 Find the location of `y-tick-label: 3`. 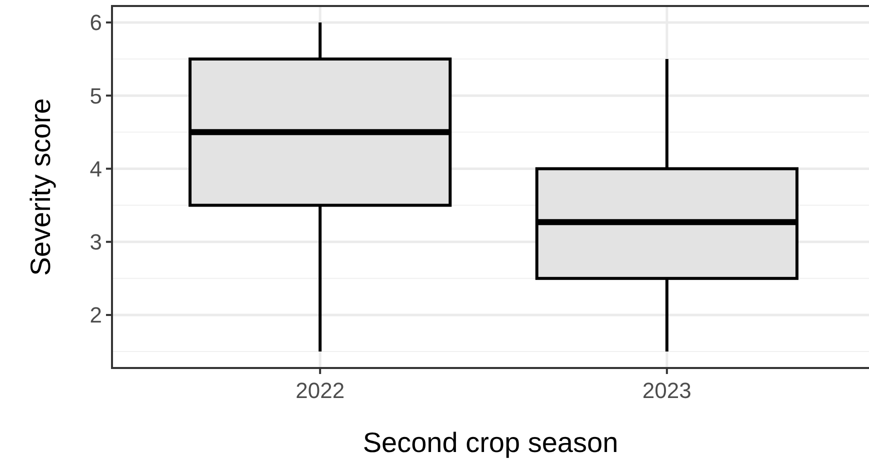

y-tick-label: 3 is located at coordinates (96, 242).